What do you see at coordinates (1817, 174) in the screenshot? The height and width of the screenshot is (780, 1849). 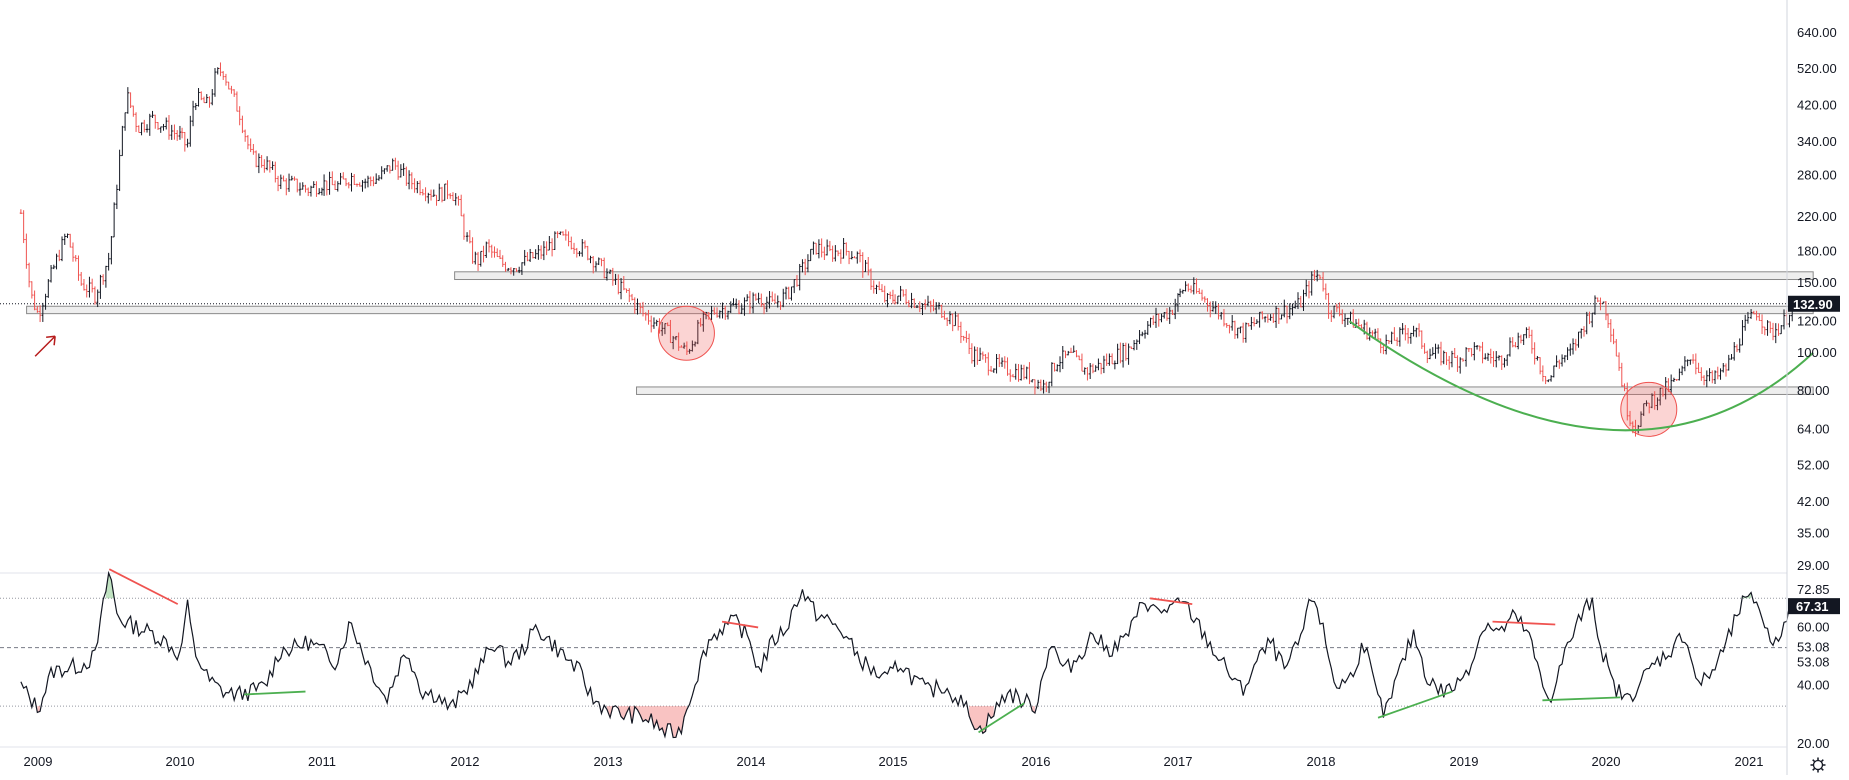 I see `price-tick-label: 280.00` at bounding box center [1817, 174].